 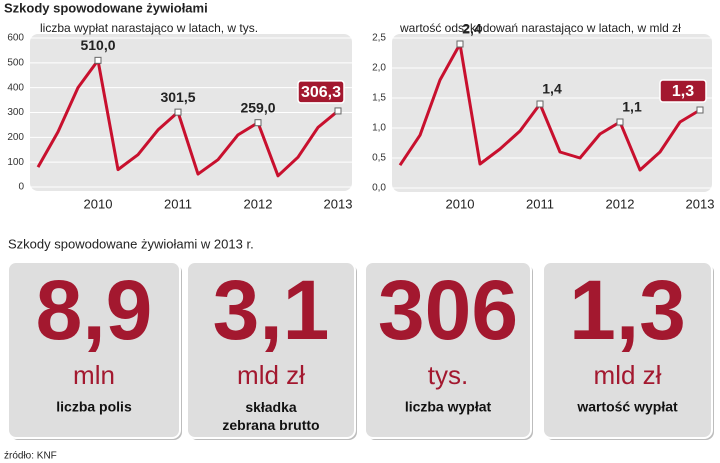 What do you see at coordinates (97, 45) in the screenshot?
I see `value-label: 510,0` at bounding box center [97, 45].